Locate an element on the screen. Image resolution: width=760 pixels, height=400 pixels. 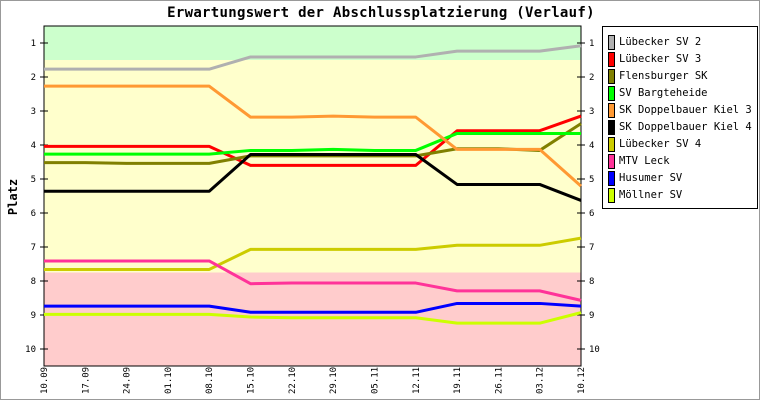
legend-label: SK Doppelbauer Kiel 4 is located at coordinates (685, 127).